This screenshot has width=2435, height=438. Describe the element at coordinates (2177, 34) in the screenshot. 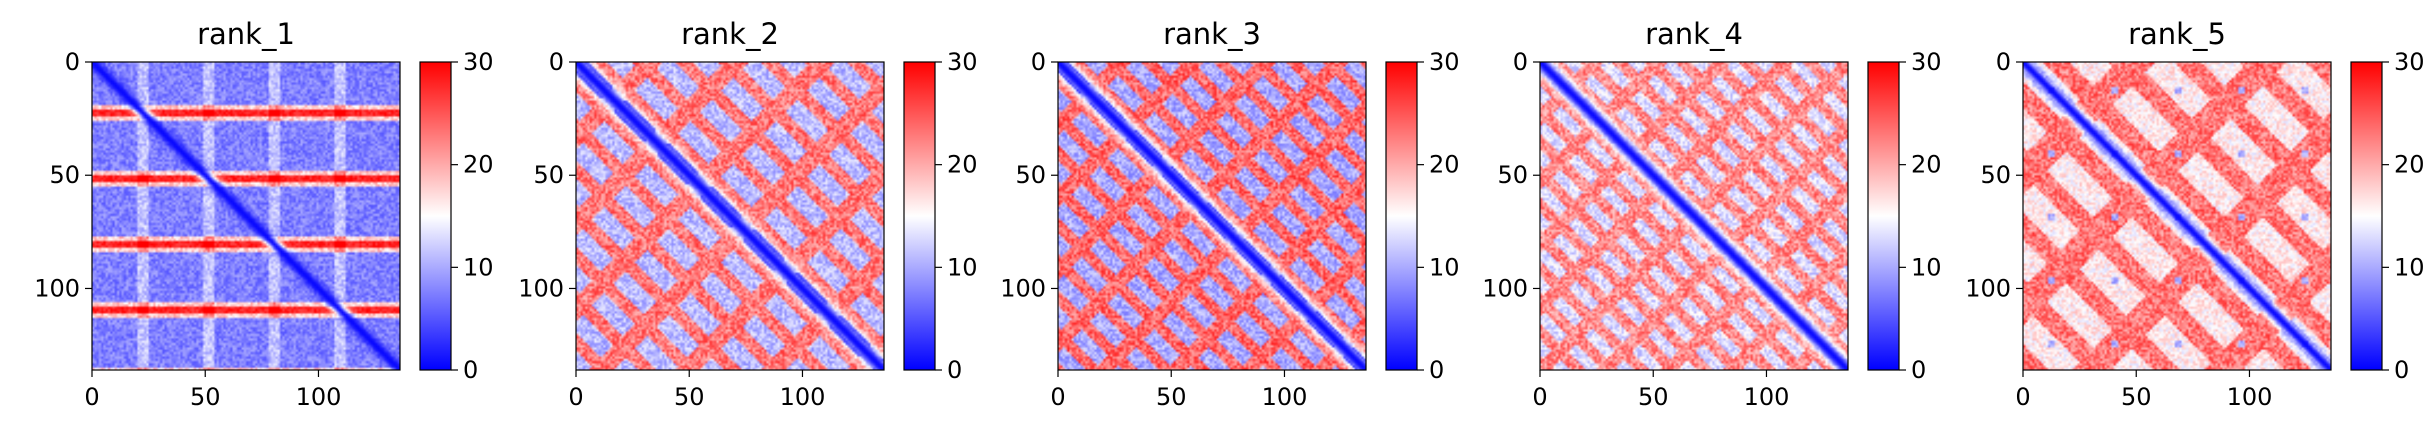

I see `chart-title: rank_5` at that location.